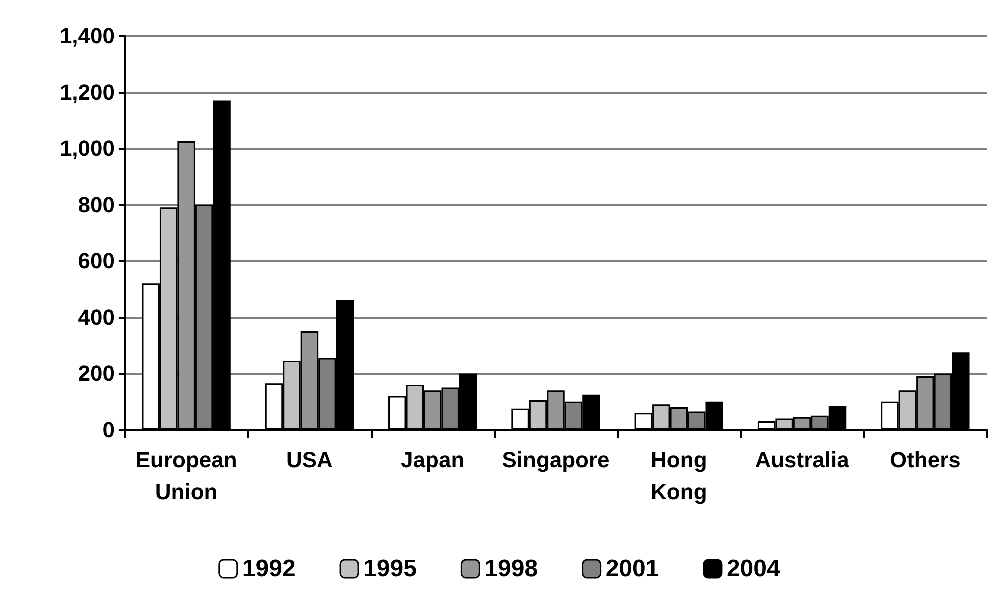 The image size is (999, 598). What do you see at coordinates (390, 569) in the screenshot?
I see `legend-label: 1995` at bounding box center [390, 569].